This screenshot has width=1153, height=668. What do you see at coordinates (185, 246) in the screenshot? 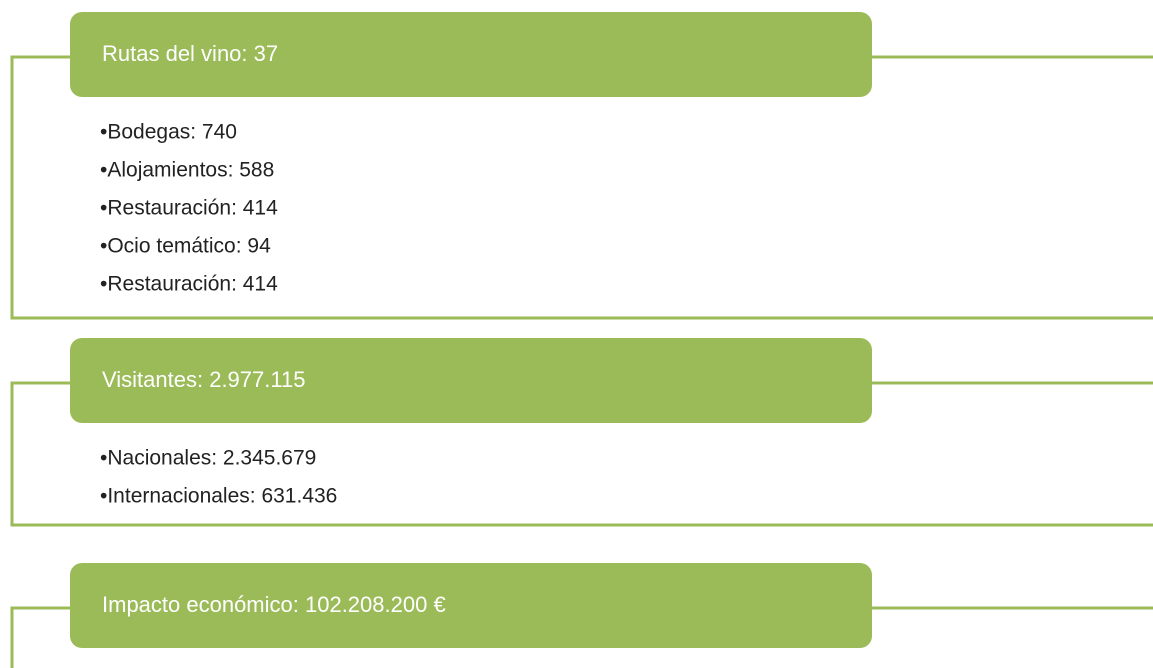
I see `section-item: •Ocio temático: 94` at bounding box center [185, 246].